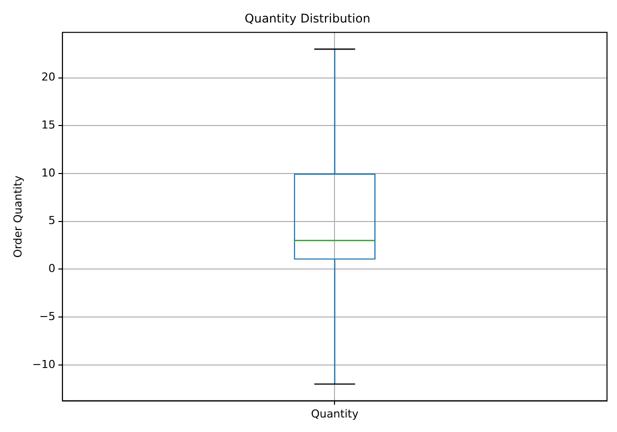 This screenshot has width=617, height=432. Describe the element at coordinates (48, 77) in the screenshot. I see `y-tick-label: 20` at that location.